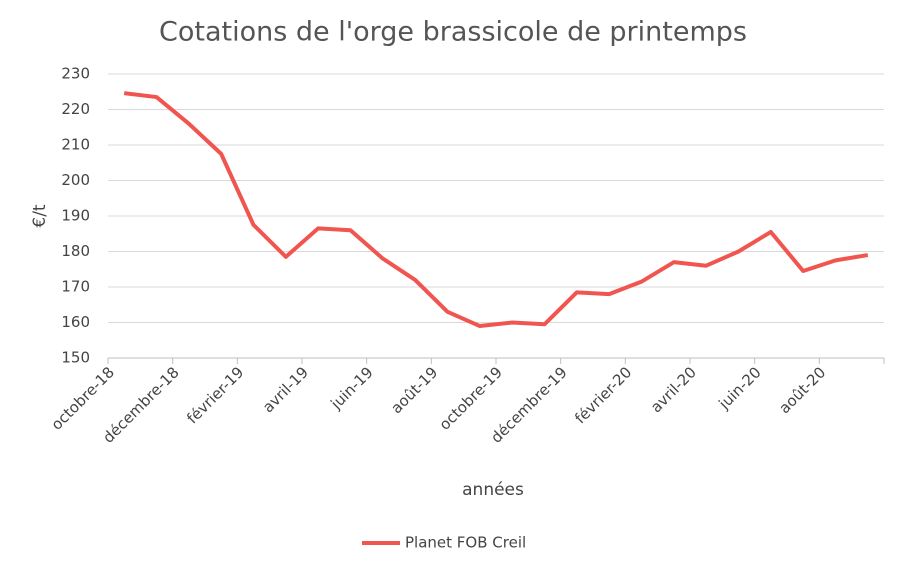 The height and width of the screenshot is (572, 906). I want to click on x-tick-label: août-20, so click(802, 390).